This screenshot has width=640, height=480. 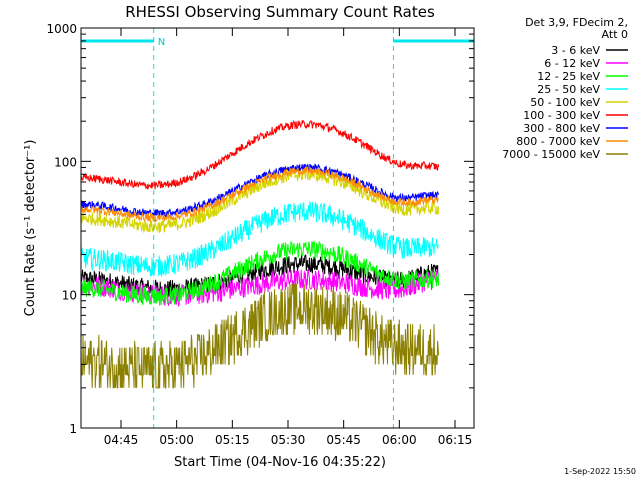 What do you see at coordinates (572, 63) in the screenshot?
I see `legend-label-1: 6 - 12 keV` at bounding box center [572, 63].